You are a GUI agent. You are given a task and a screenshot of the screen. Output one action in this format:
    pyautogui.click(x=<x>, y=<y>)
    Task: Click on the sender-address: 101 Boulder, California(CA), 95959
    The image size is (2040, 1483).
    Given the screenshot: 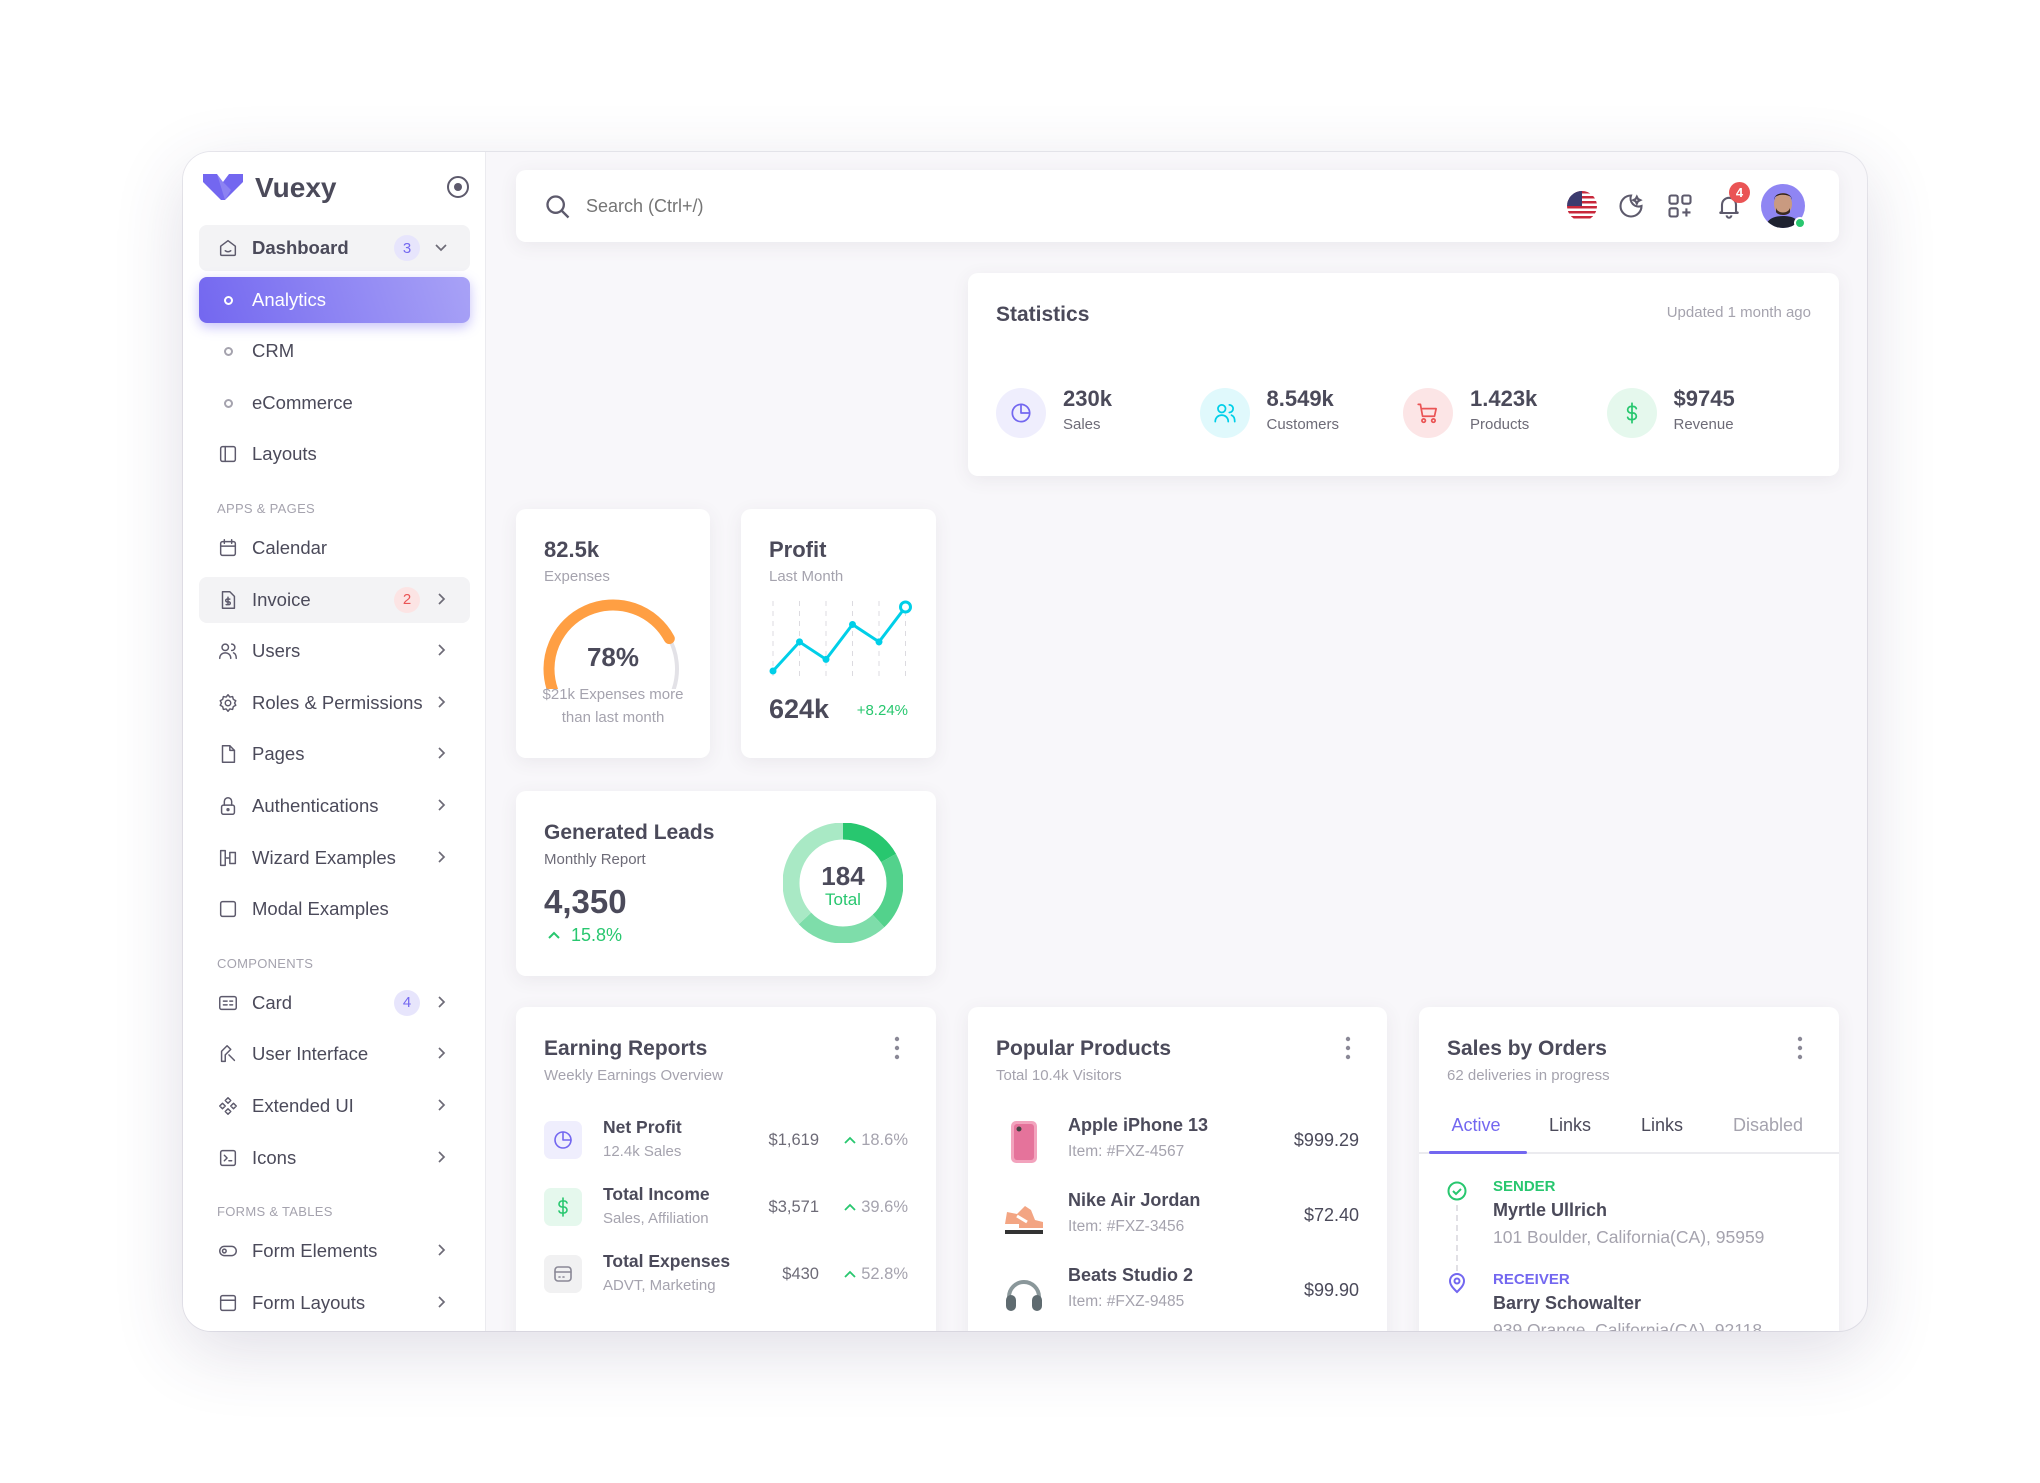 What is the action you would take?
    pyautogui.click(x=1629, y=1237)
    